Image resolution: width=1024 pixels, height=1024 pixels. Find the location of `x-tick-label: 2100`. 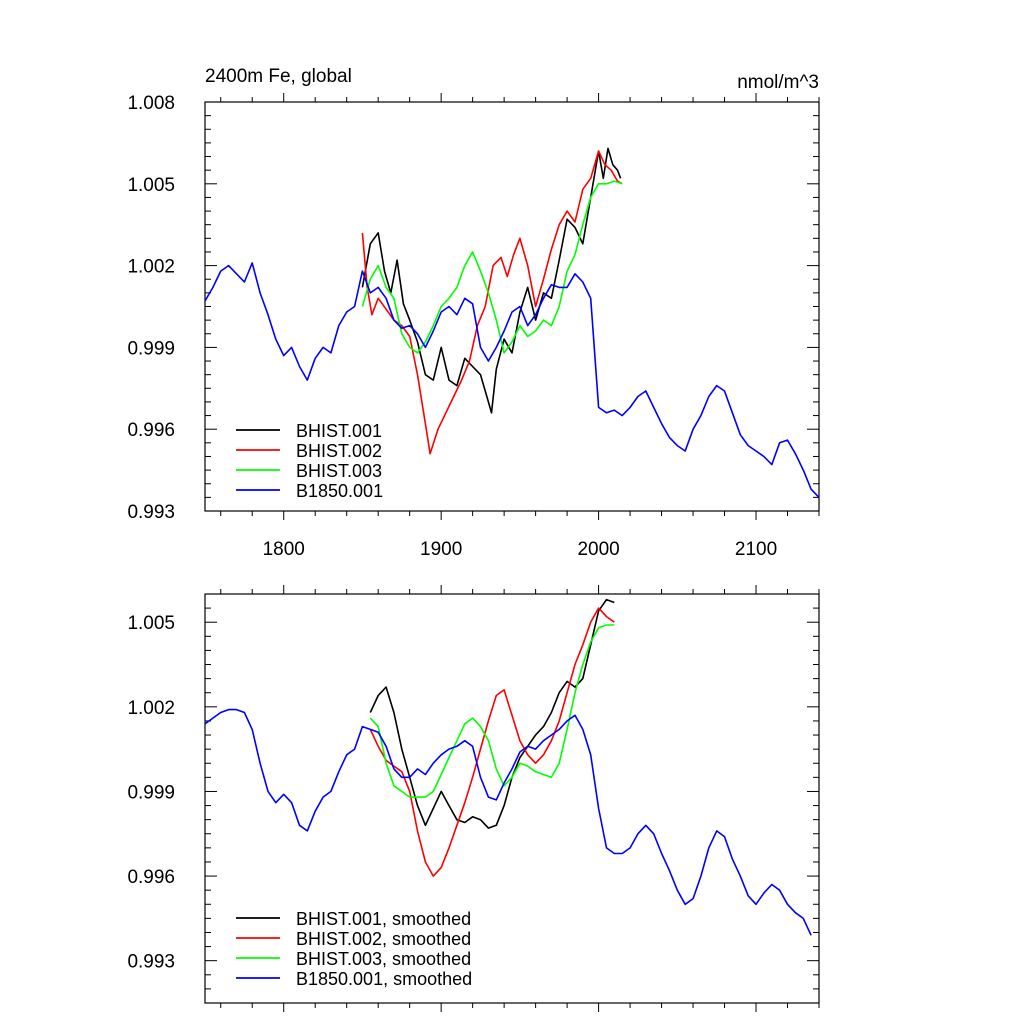

x-tick-label: 2100 is located at coordinates (756, 549).